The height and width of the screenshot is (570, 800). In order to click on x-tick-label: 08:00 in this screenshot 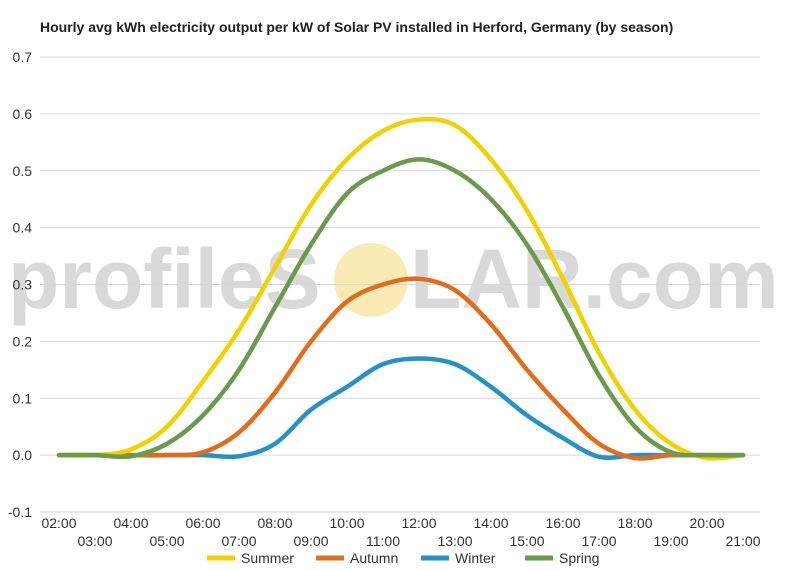, I will do `click(274, 523)`.